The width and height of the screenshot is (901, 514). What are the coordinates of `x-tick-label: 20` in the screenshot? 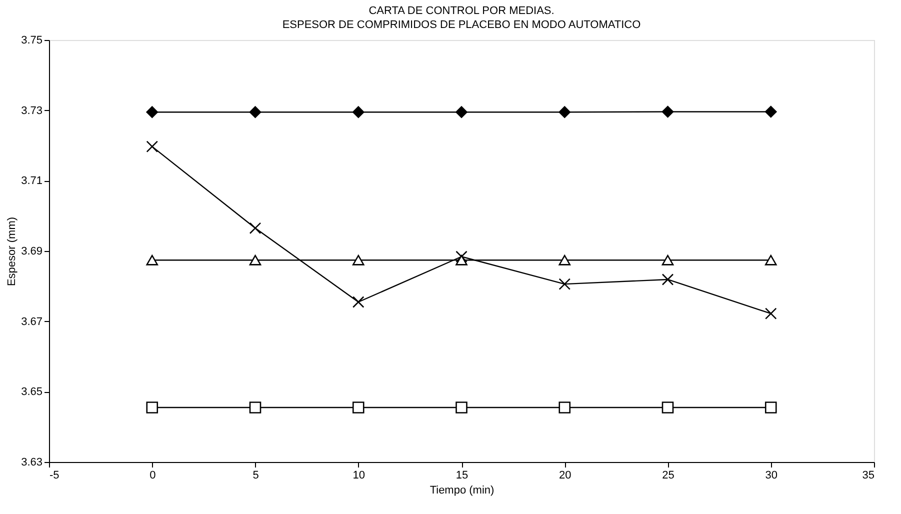 It's located at (565, 476).